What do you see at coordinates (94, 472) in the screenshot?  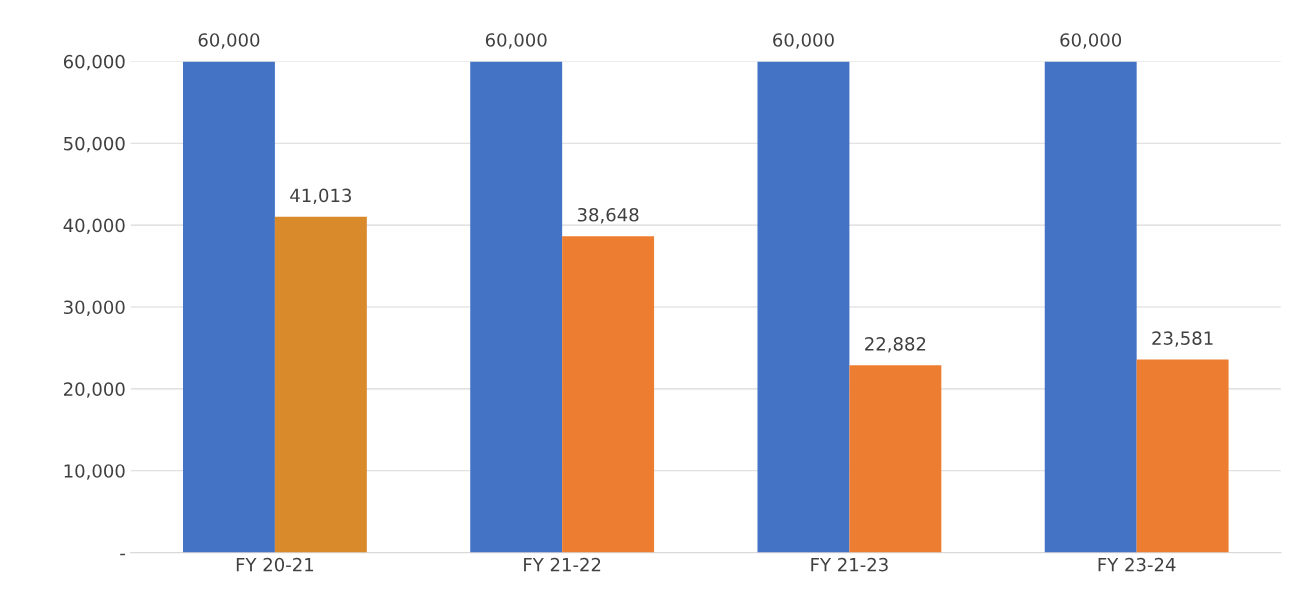 I see `y-tick-label: 10,000` at bounding box center [94, 472].